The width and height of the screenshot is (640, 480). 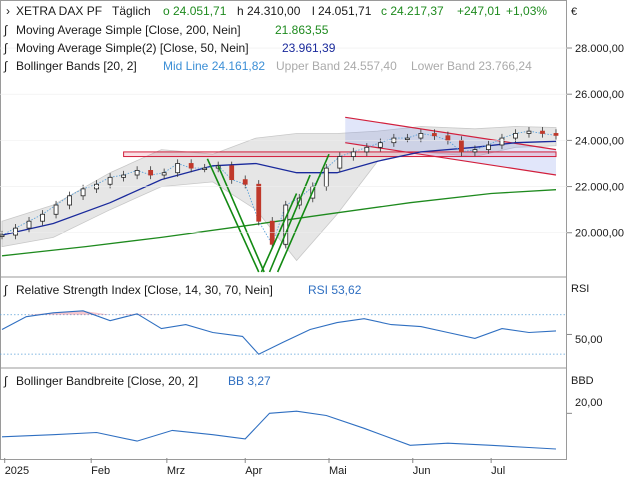 What do you see at coordinates (589, 403) in the screenshot?
I see `bbw-tick-label: 20,00` at bounding box center [589, 403].